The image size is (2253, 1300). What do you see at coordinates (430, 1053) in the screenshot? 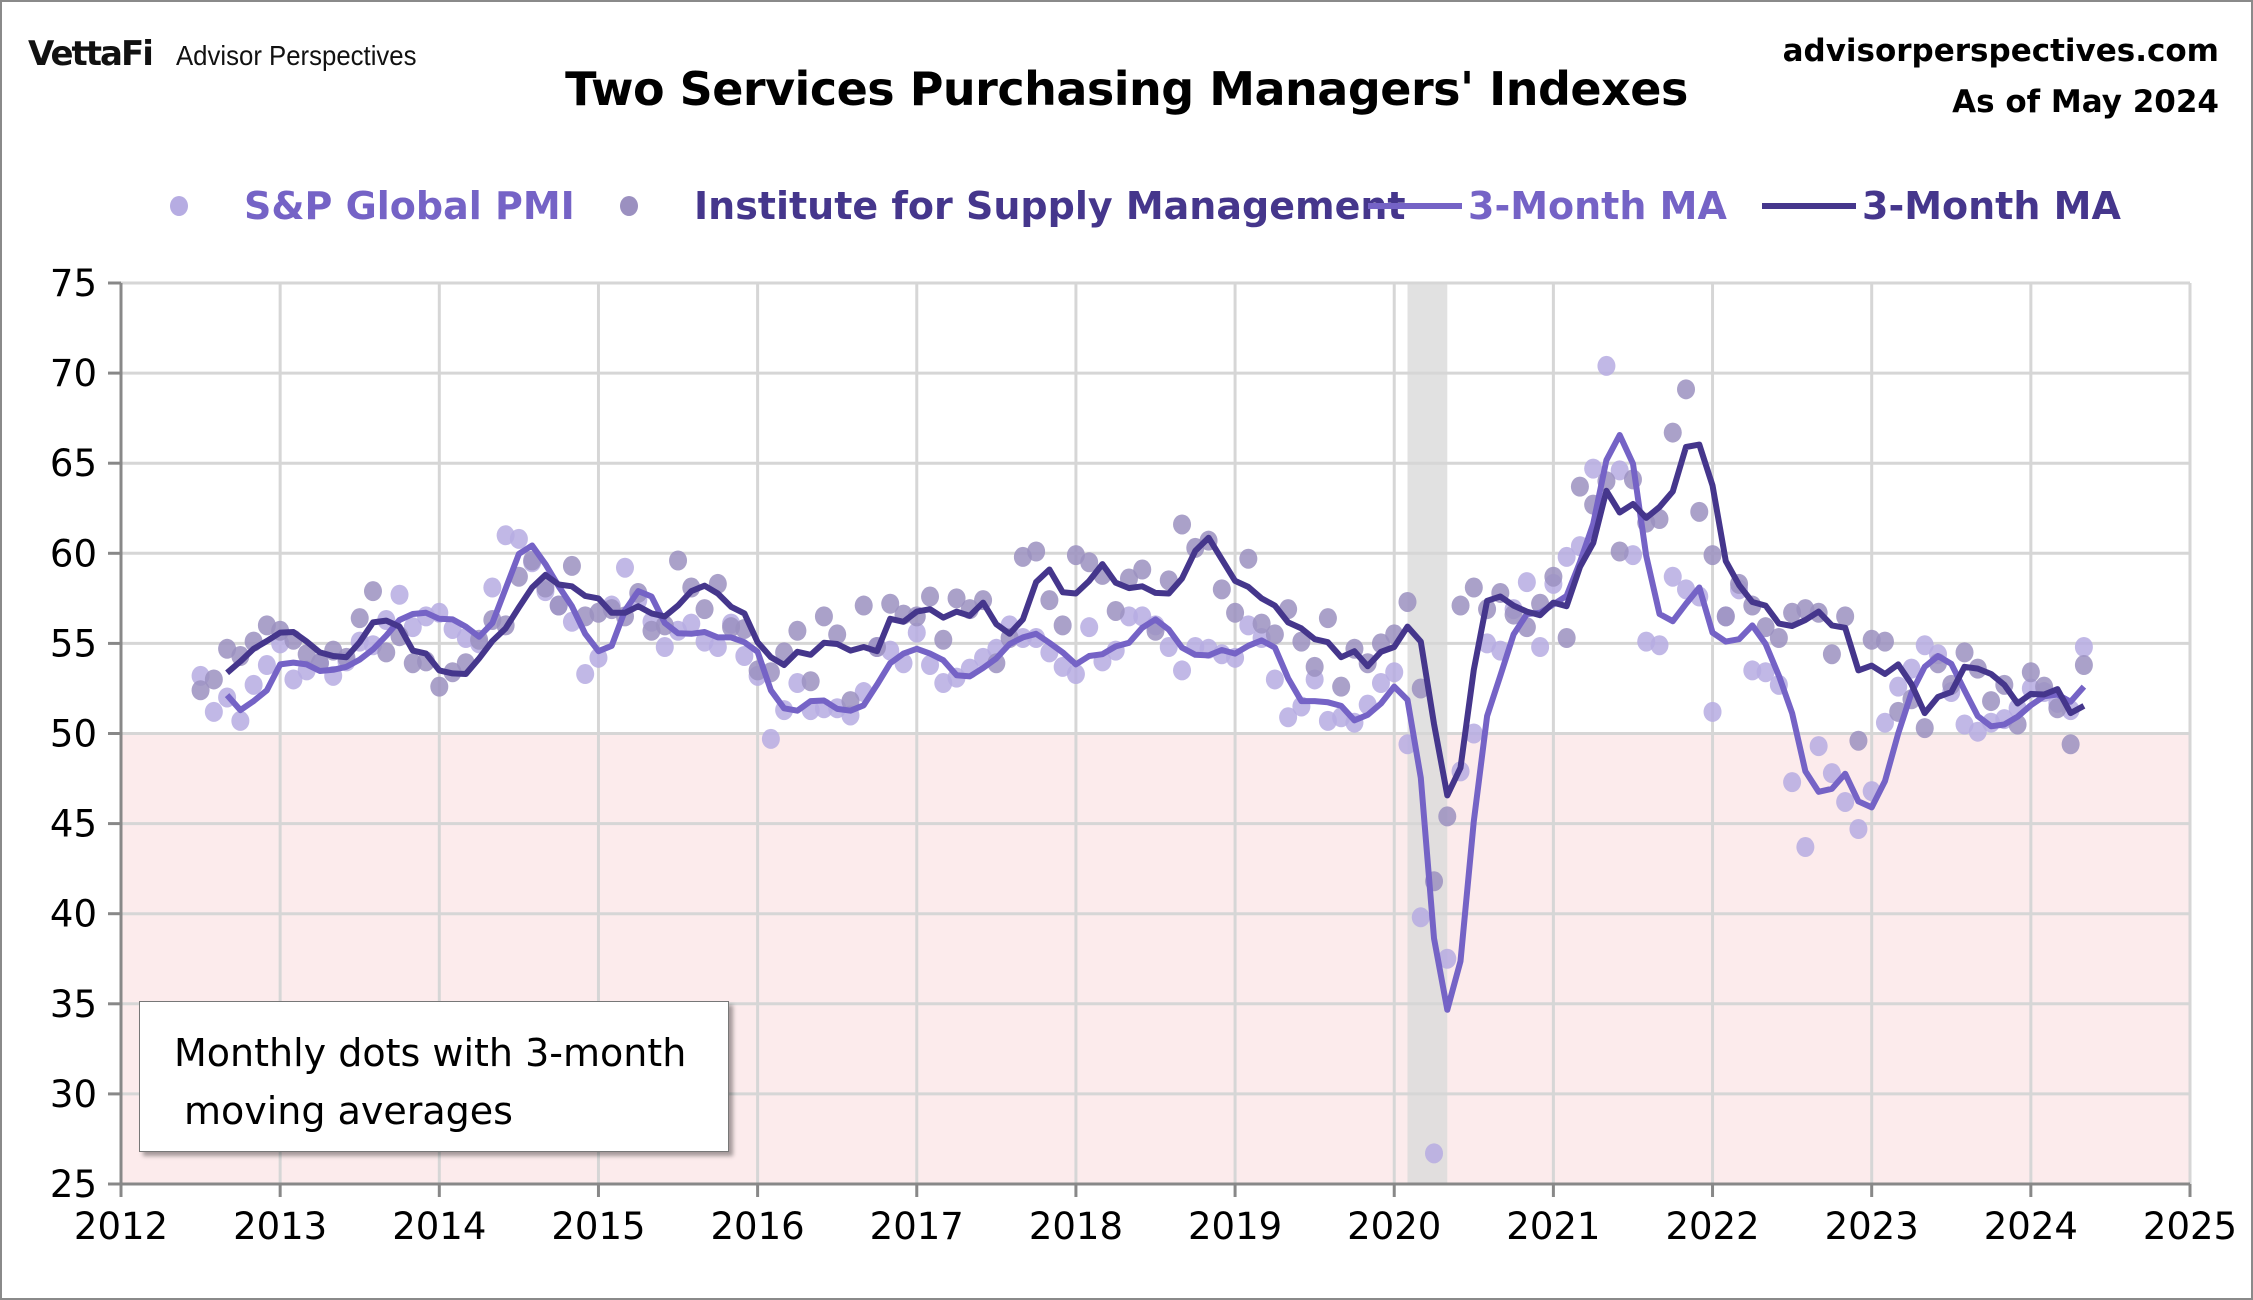
I see `annotation-line-1: Monthly dots with 3-month` at bounding box center [430, 1053].